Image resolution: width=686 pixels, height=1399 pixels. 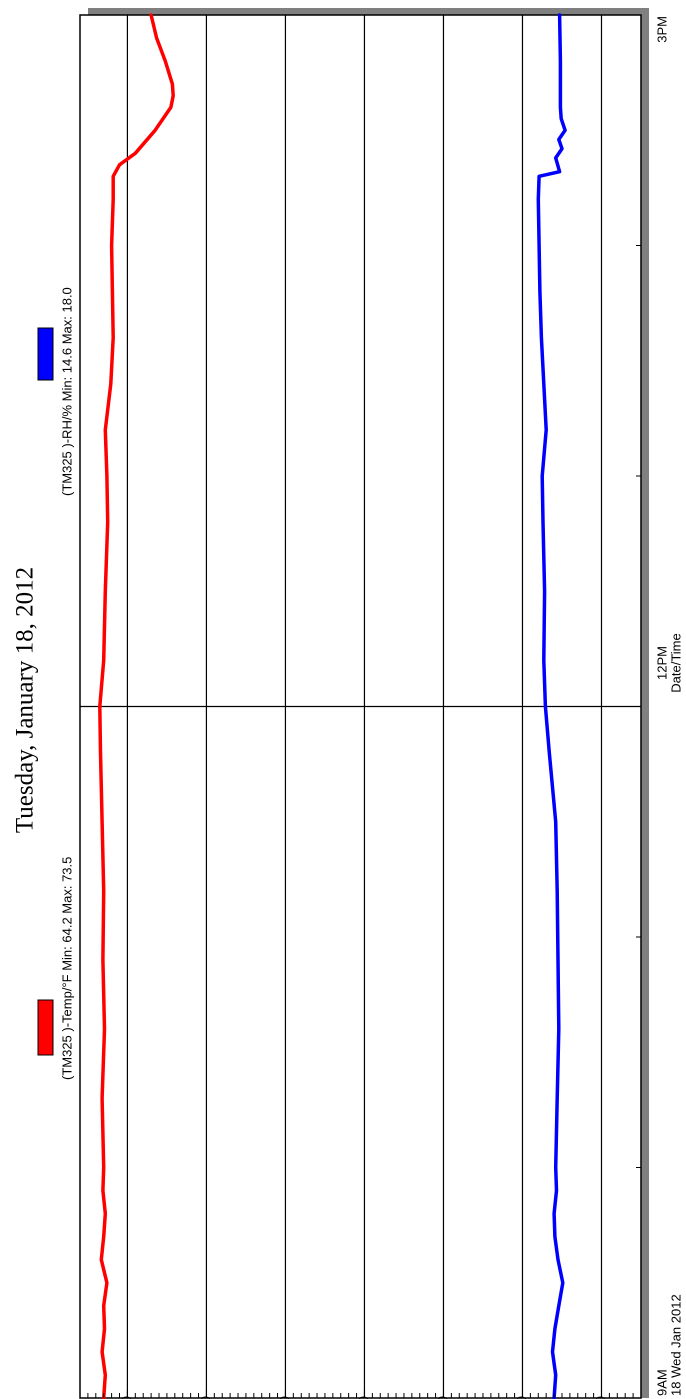 I want to click on plot-shadow-top, so click(x=368, y=11).